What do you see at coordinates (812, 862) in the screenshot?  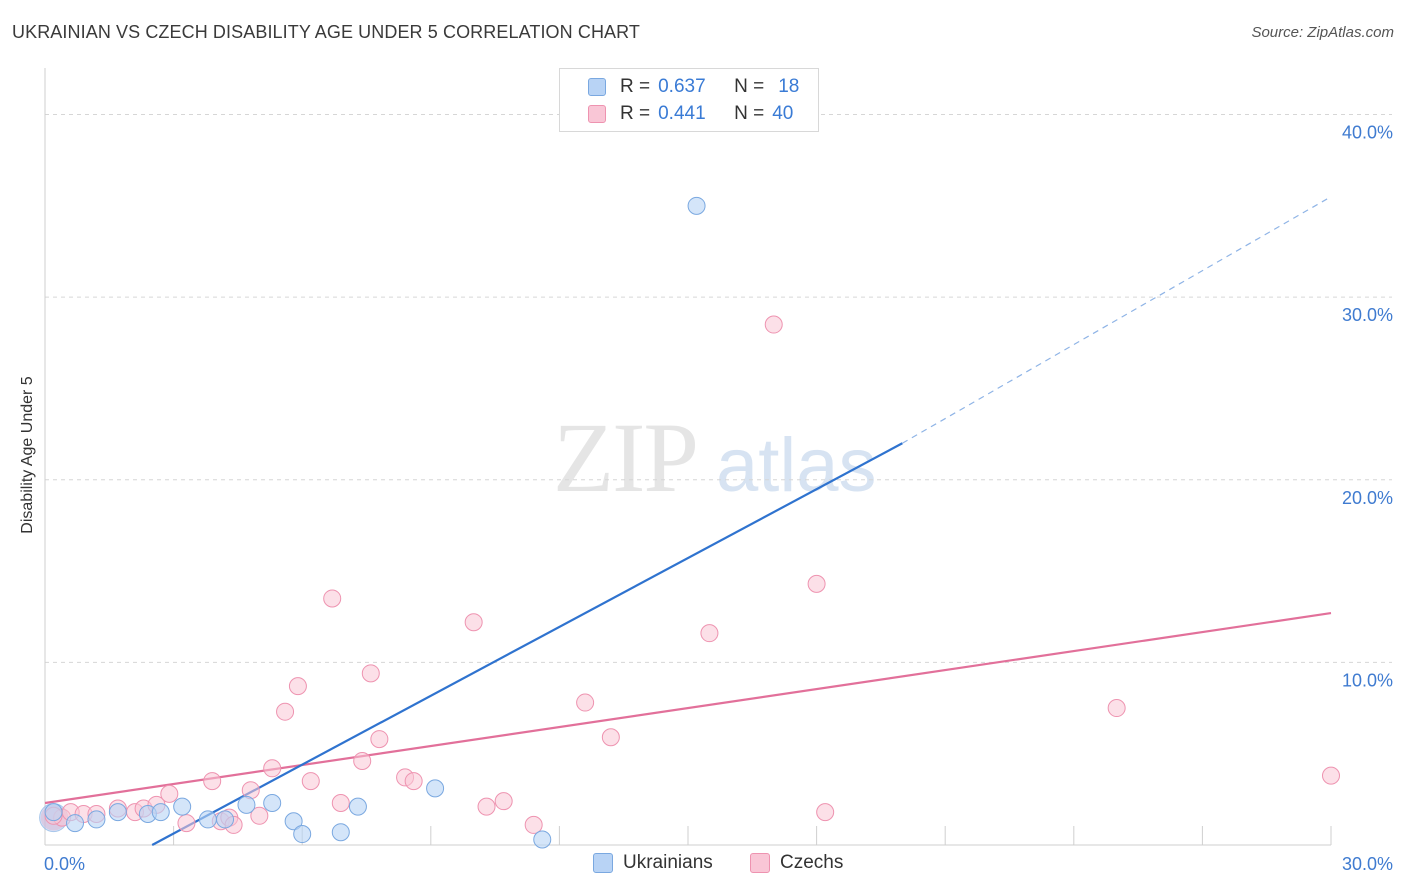 I see `bottom-czechs-label: Czechs` at bounding box center [812, 862].